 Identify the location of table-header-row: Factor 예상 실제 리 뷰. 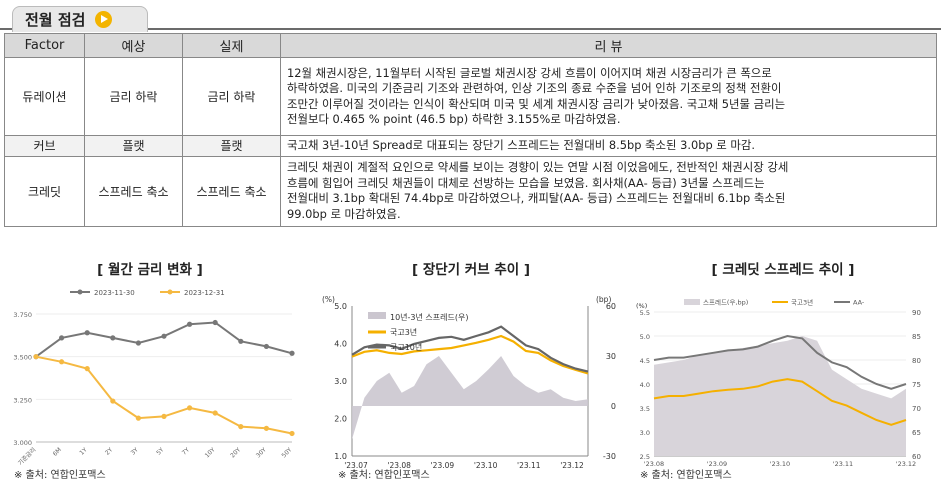
(470, 45).